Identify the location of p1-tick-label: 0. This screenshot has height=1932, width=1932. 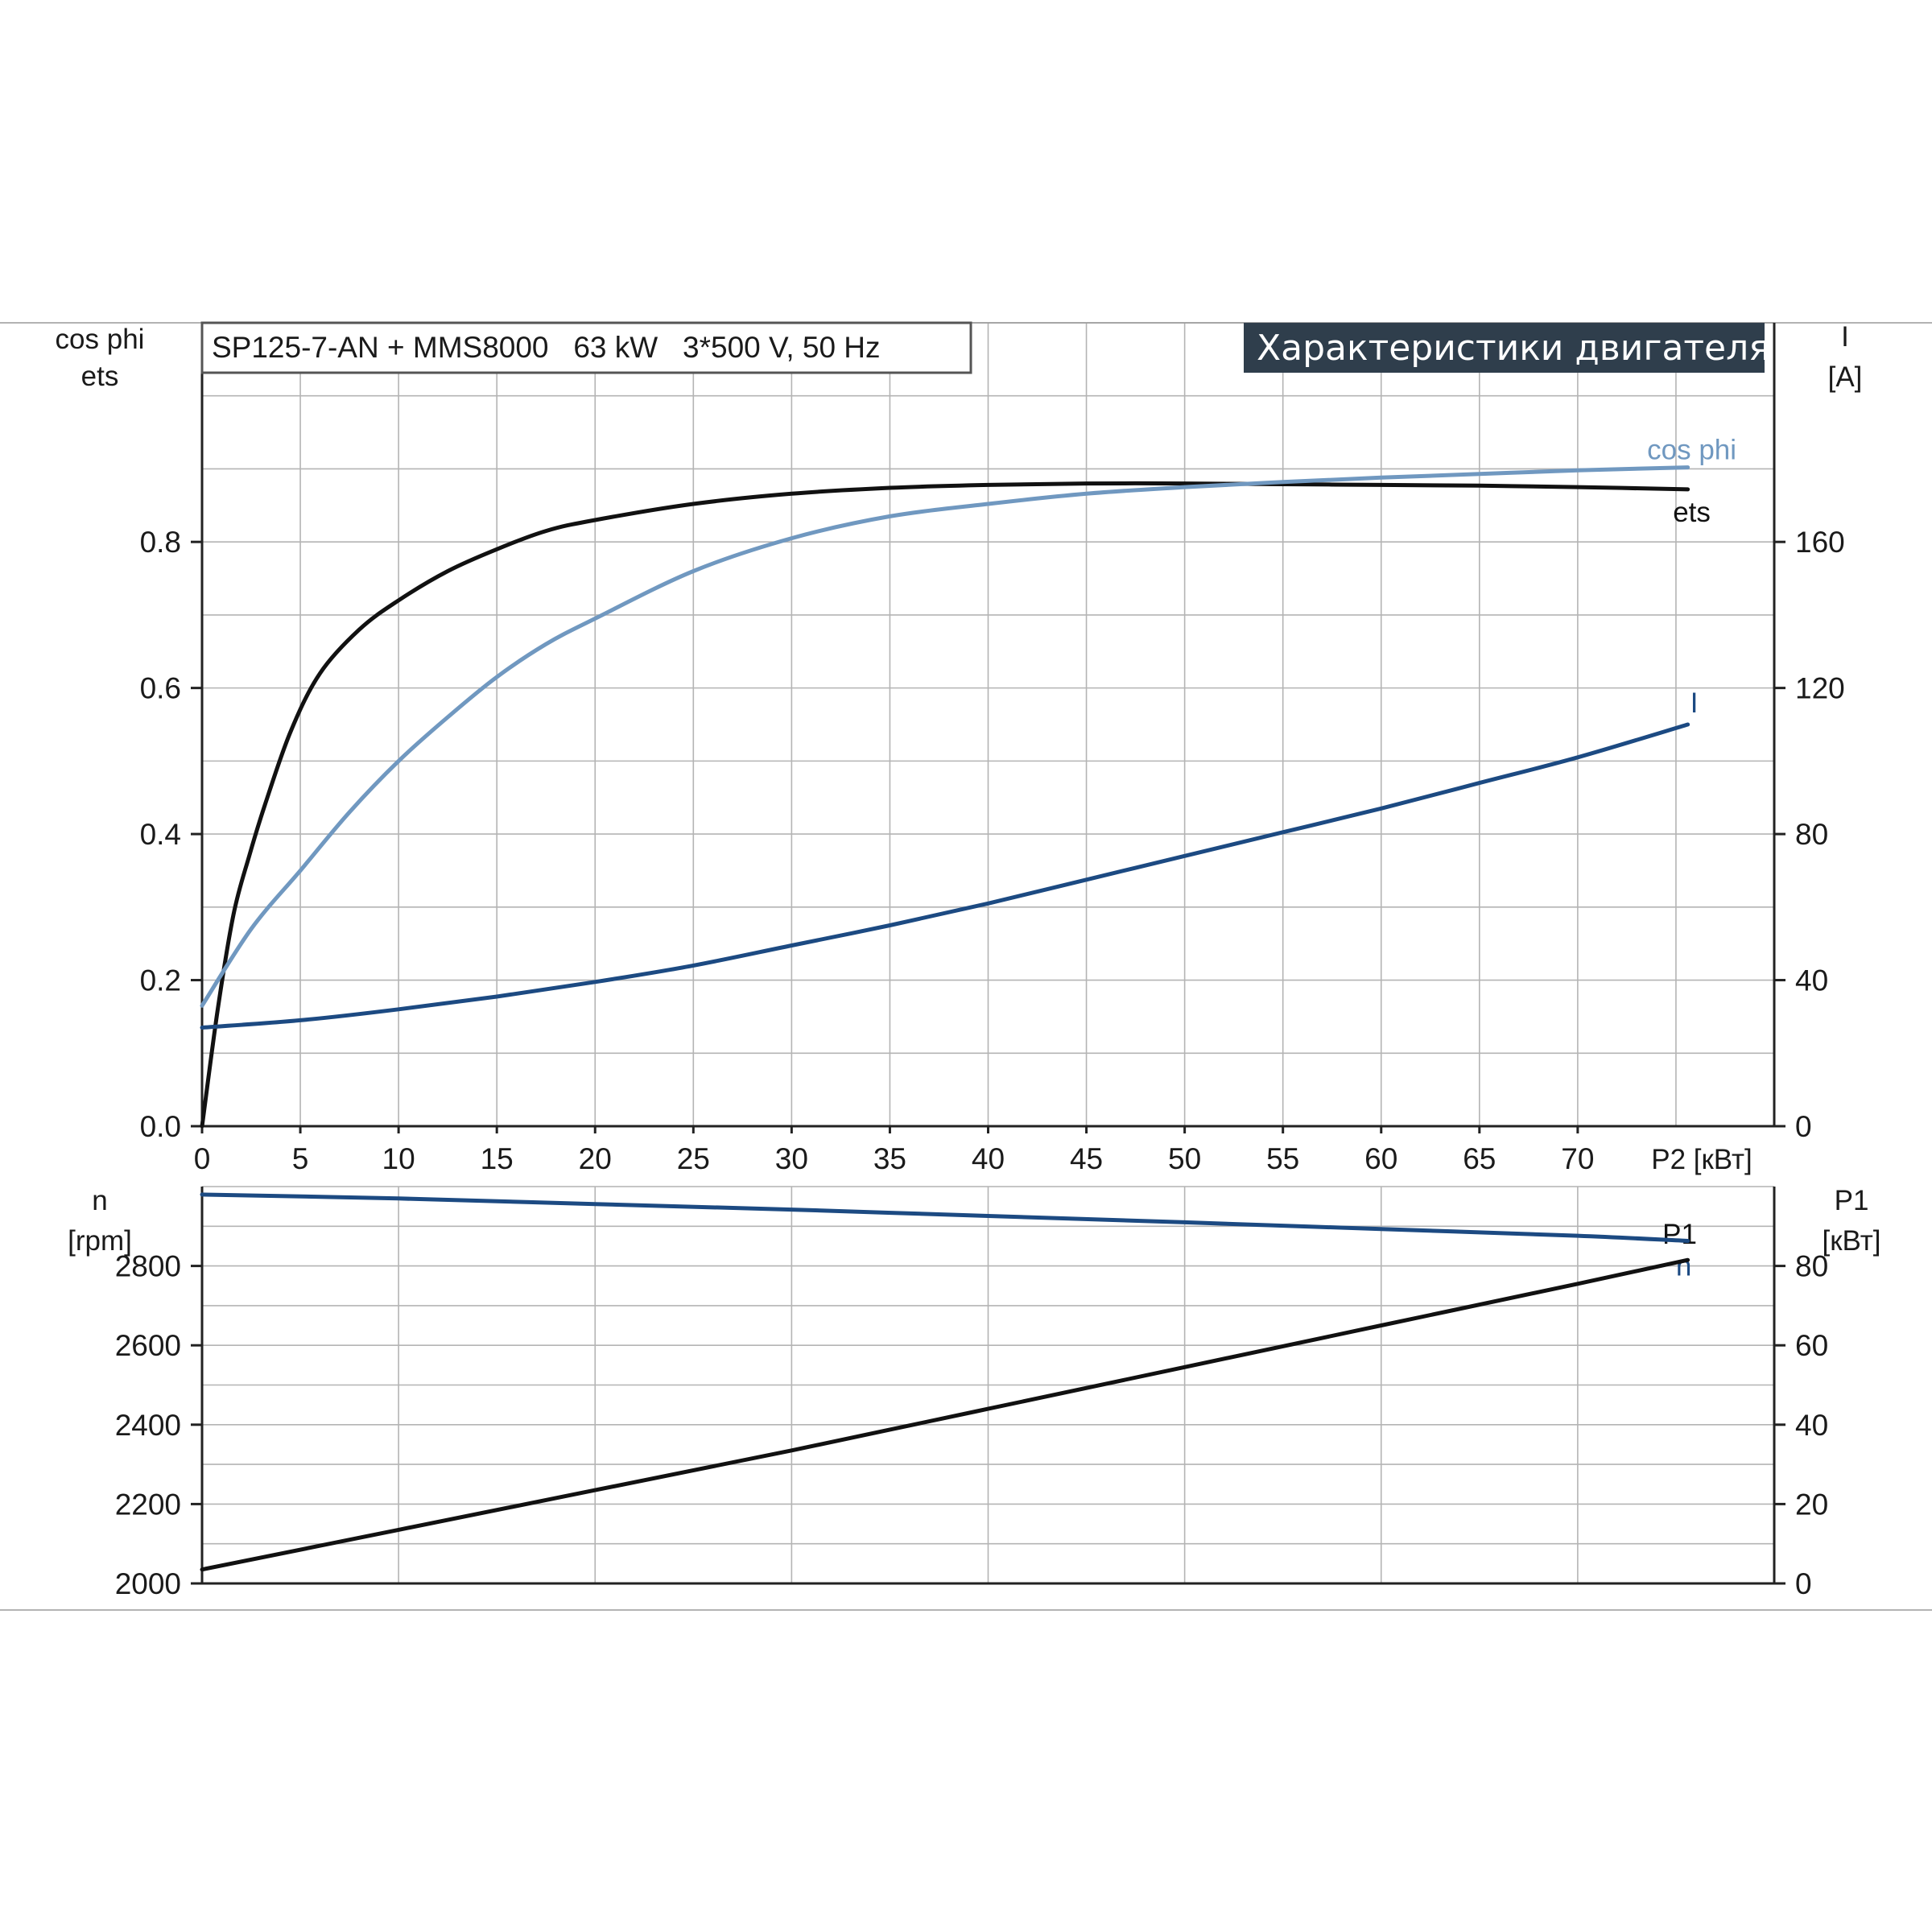
(1803, 1583).